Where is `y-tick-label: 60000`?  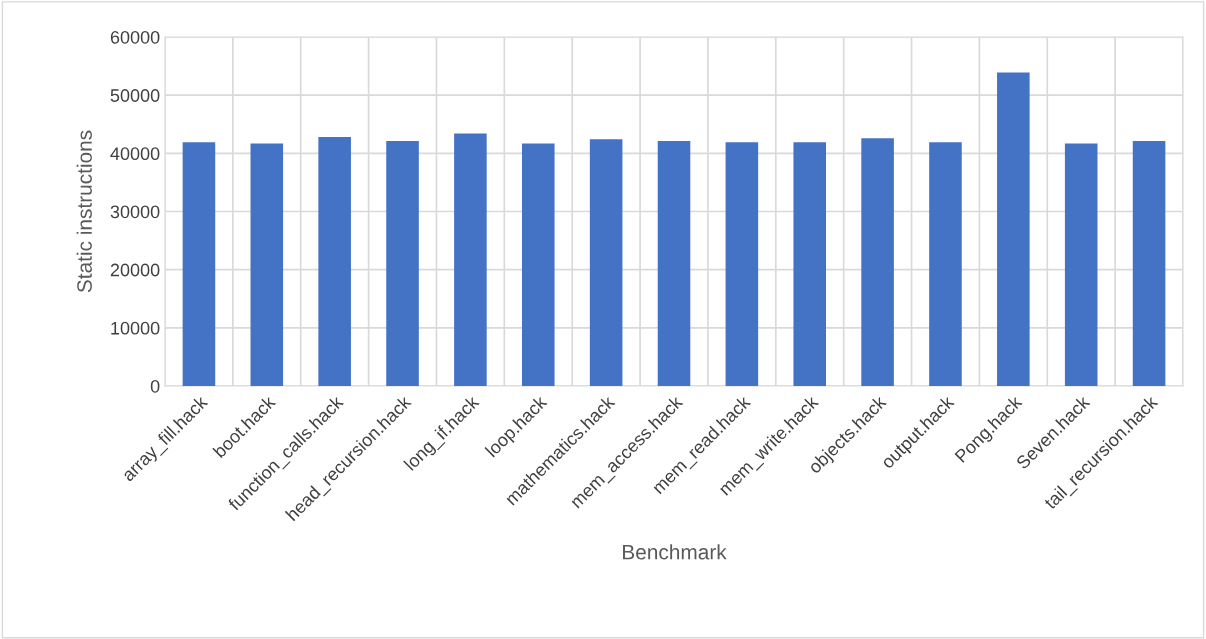 y-tick-label: 60000 is located at coordinates (135, 37).